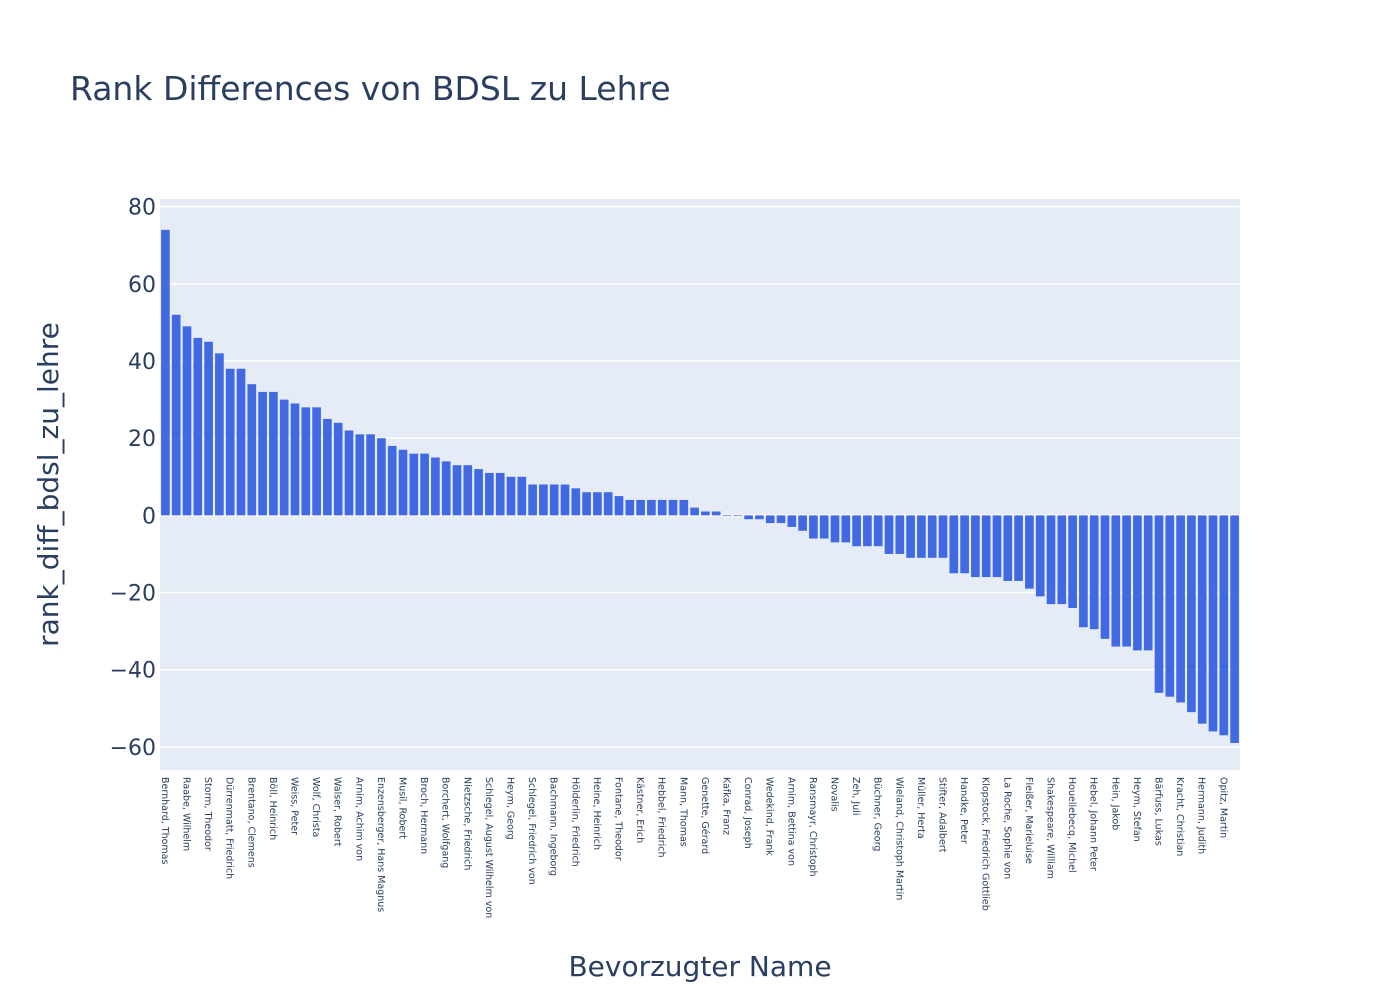  I want to click on x-tick-label: Hein, Jakob, so click(1114, 803).